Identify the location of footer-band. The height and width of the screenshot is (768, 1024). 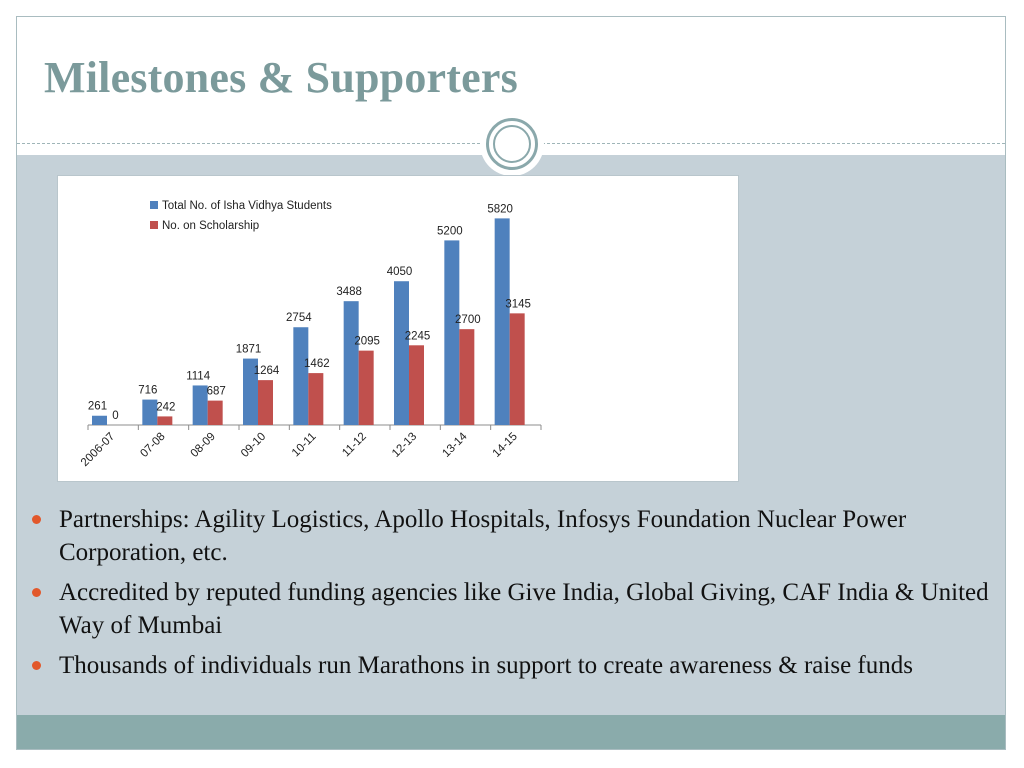
(511, 732).